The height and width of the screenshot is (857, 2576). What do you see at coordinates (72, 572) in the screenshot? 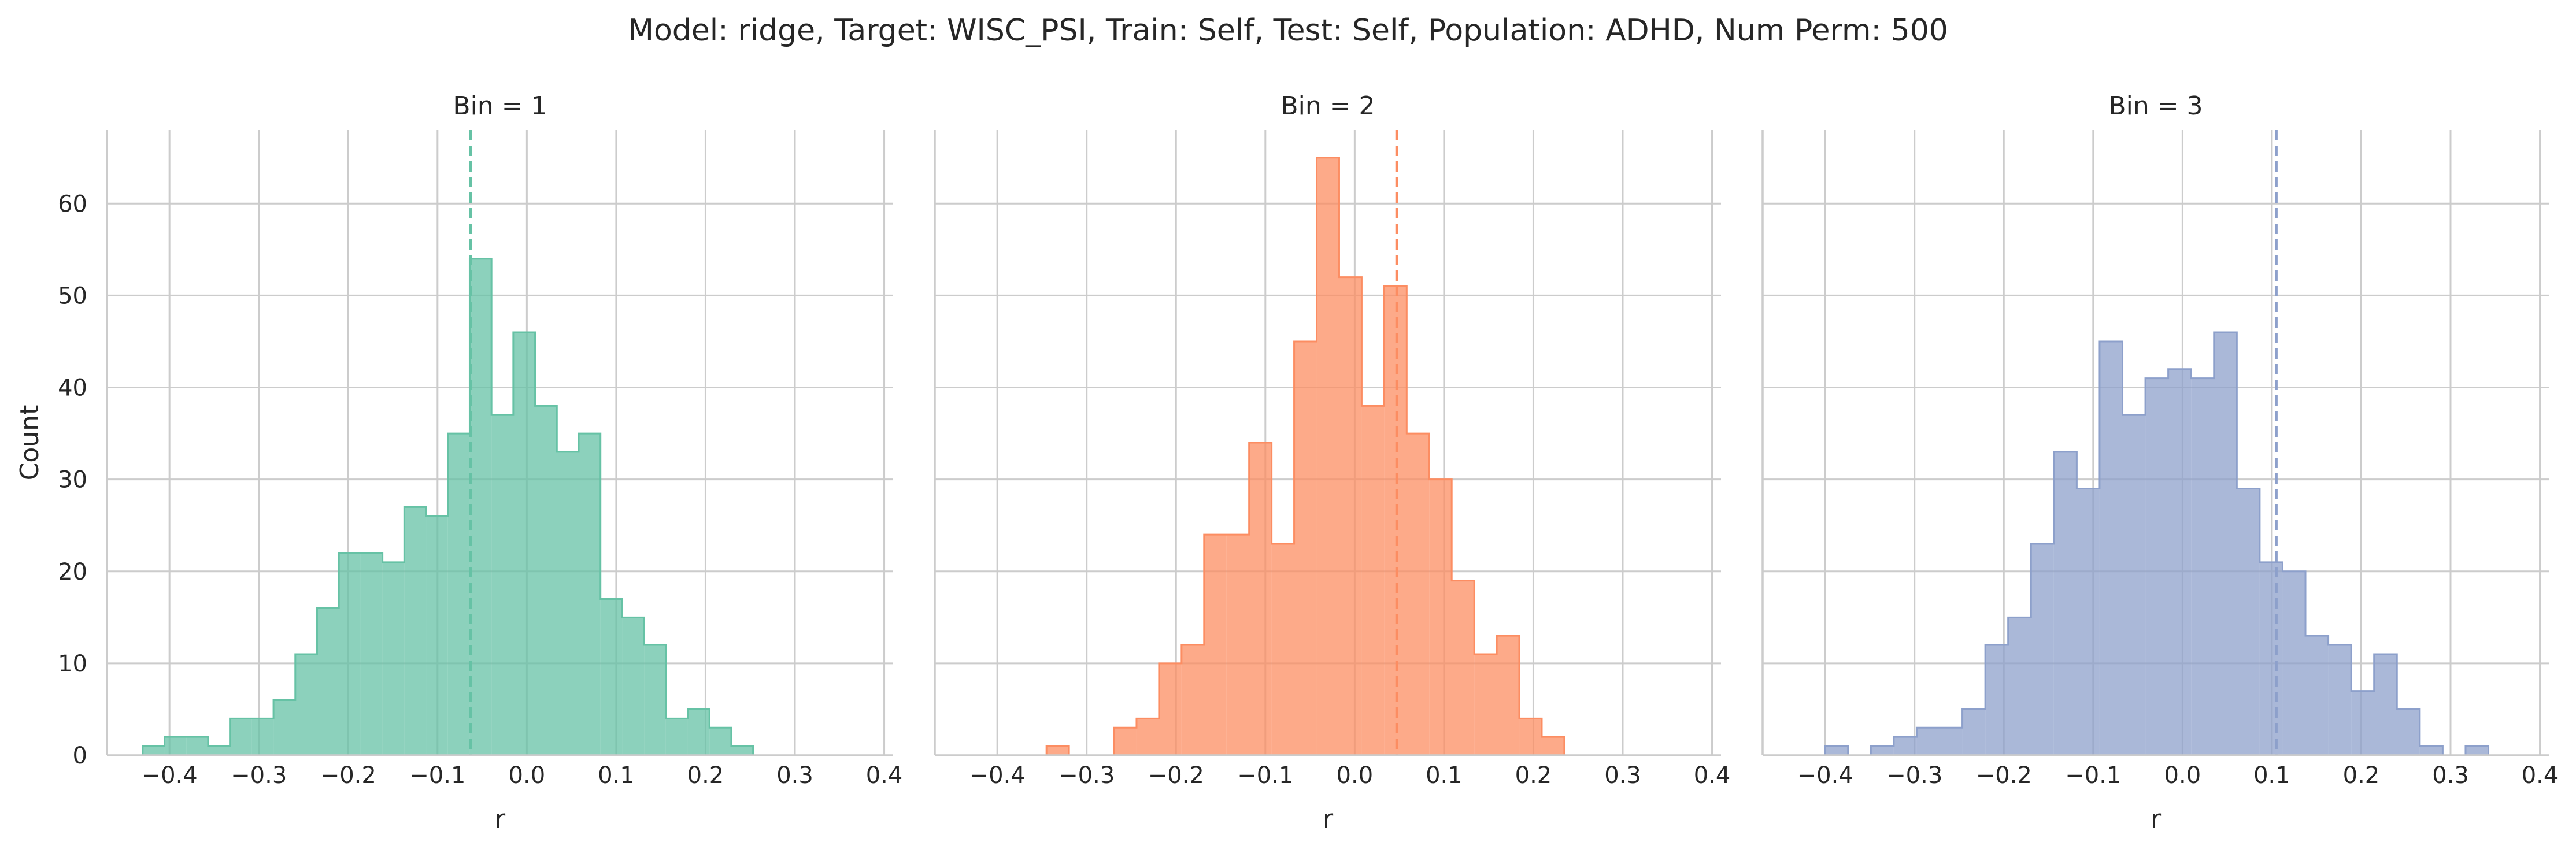
I see `y-tick-label: 20` at bounding box center [72, 572].